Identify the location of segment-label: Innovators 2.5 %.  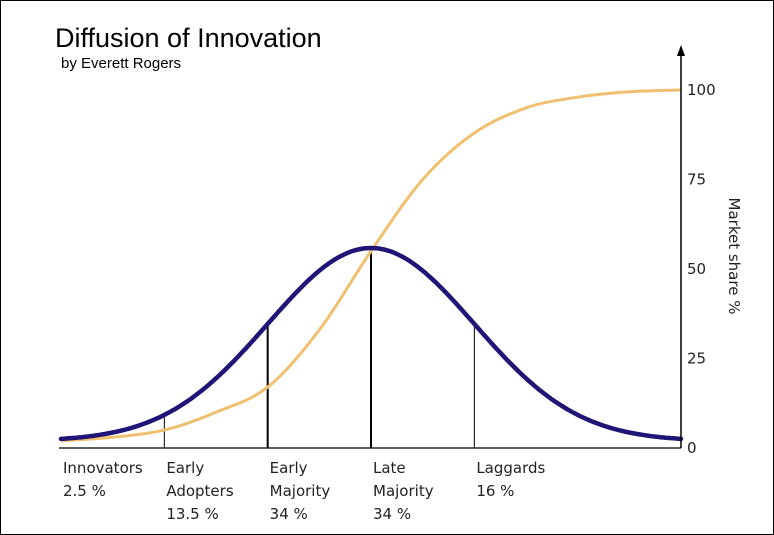
(103, 479).